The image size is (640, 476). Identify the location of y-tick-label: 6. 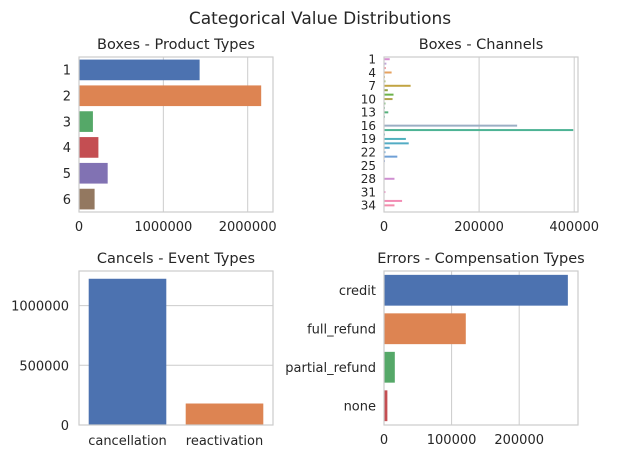
(67, 200).